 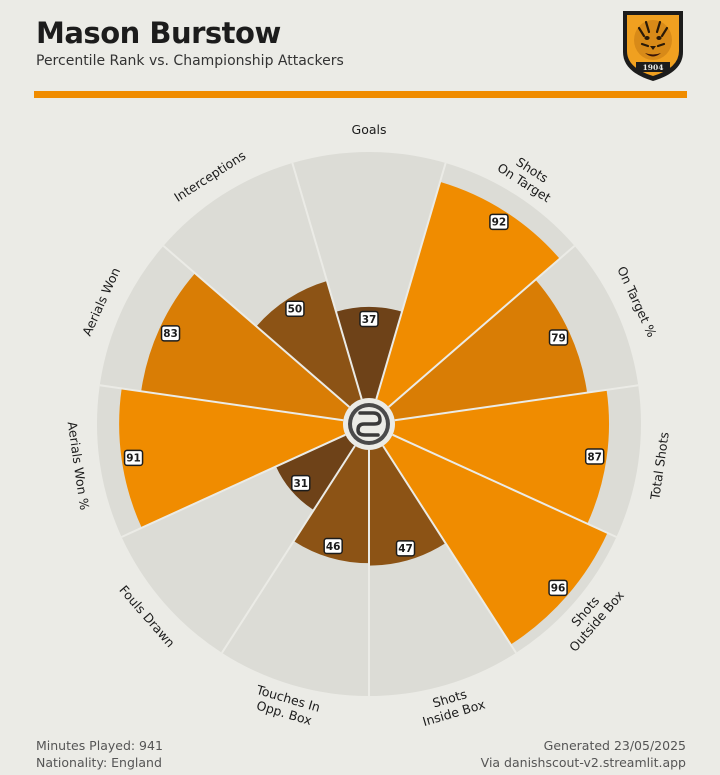 I want to click on slice-value-total-shots, so click(x=501, y=456).